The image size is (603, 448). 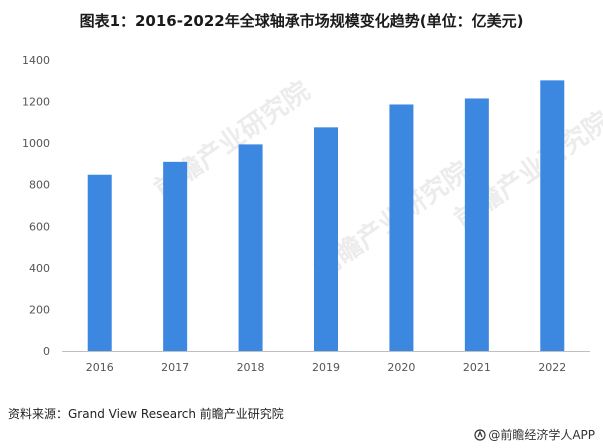 What do you see at coordinates (541, 435) in the screenshot?
I see `brand-text: @前瞻经济学人APP` at bounding box center [541, 435].